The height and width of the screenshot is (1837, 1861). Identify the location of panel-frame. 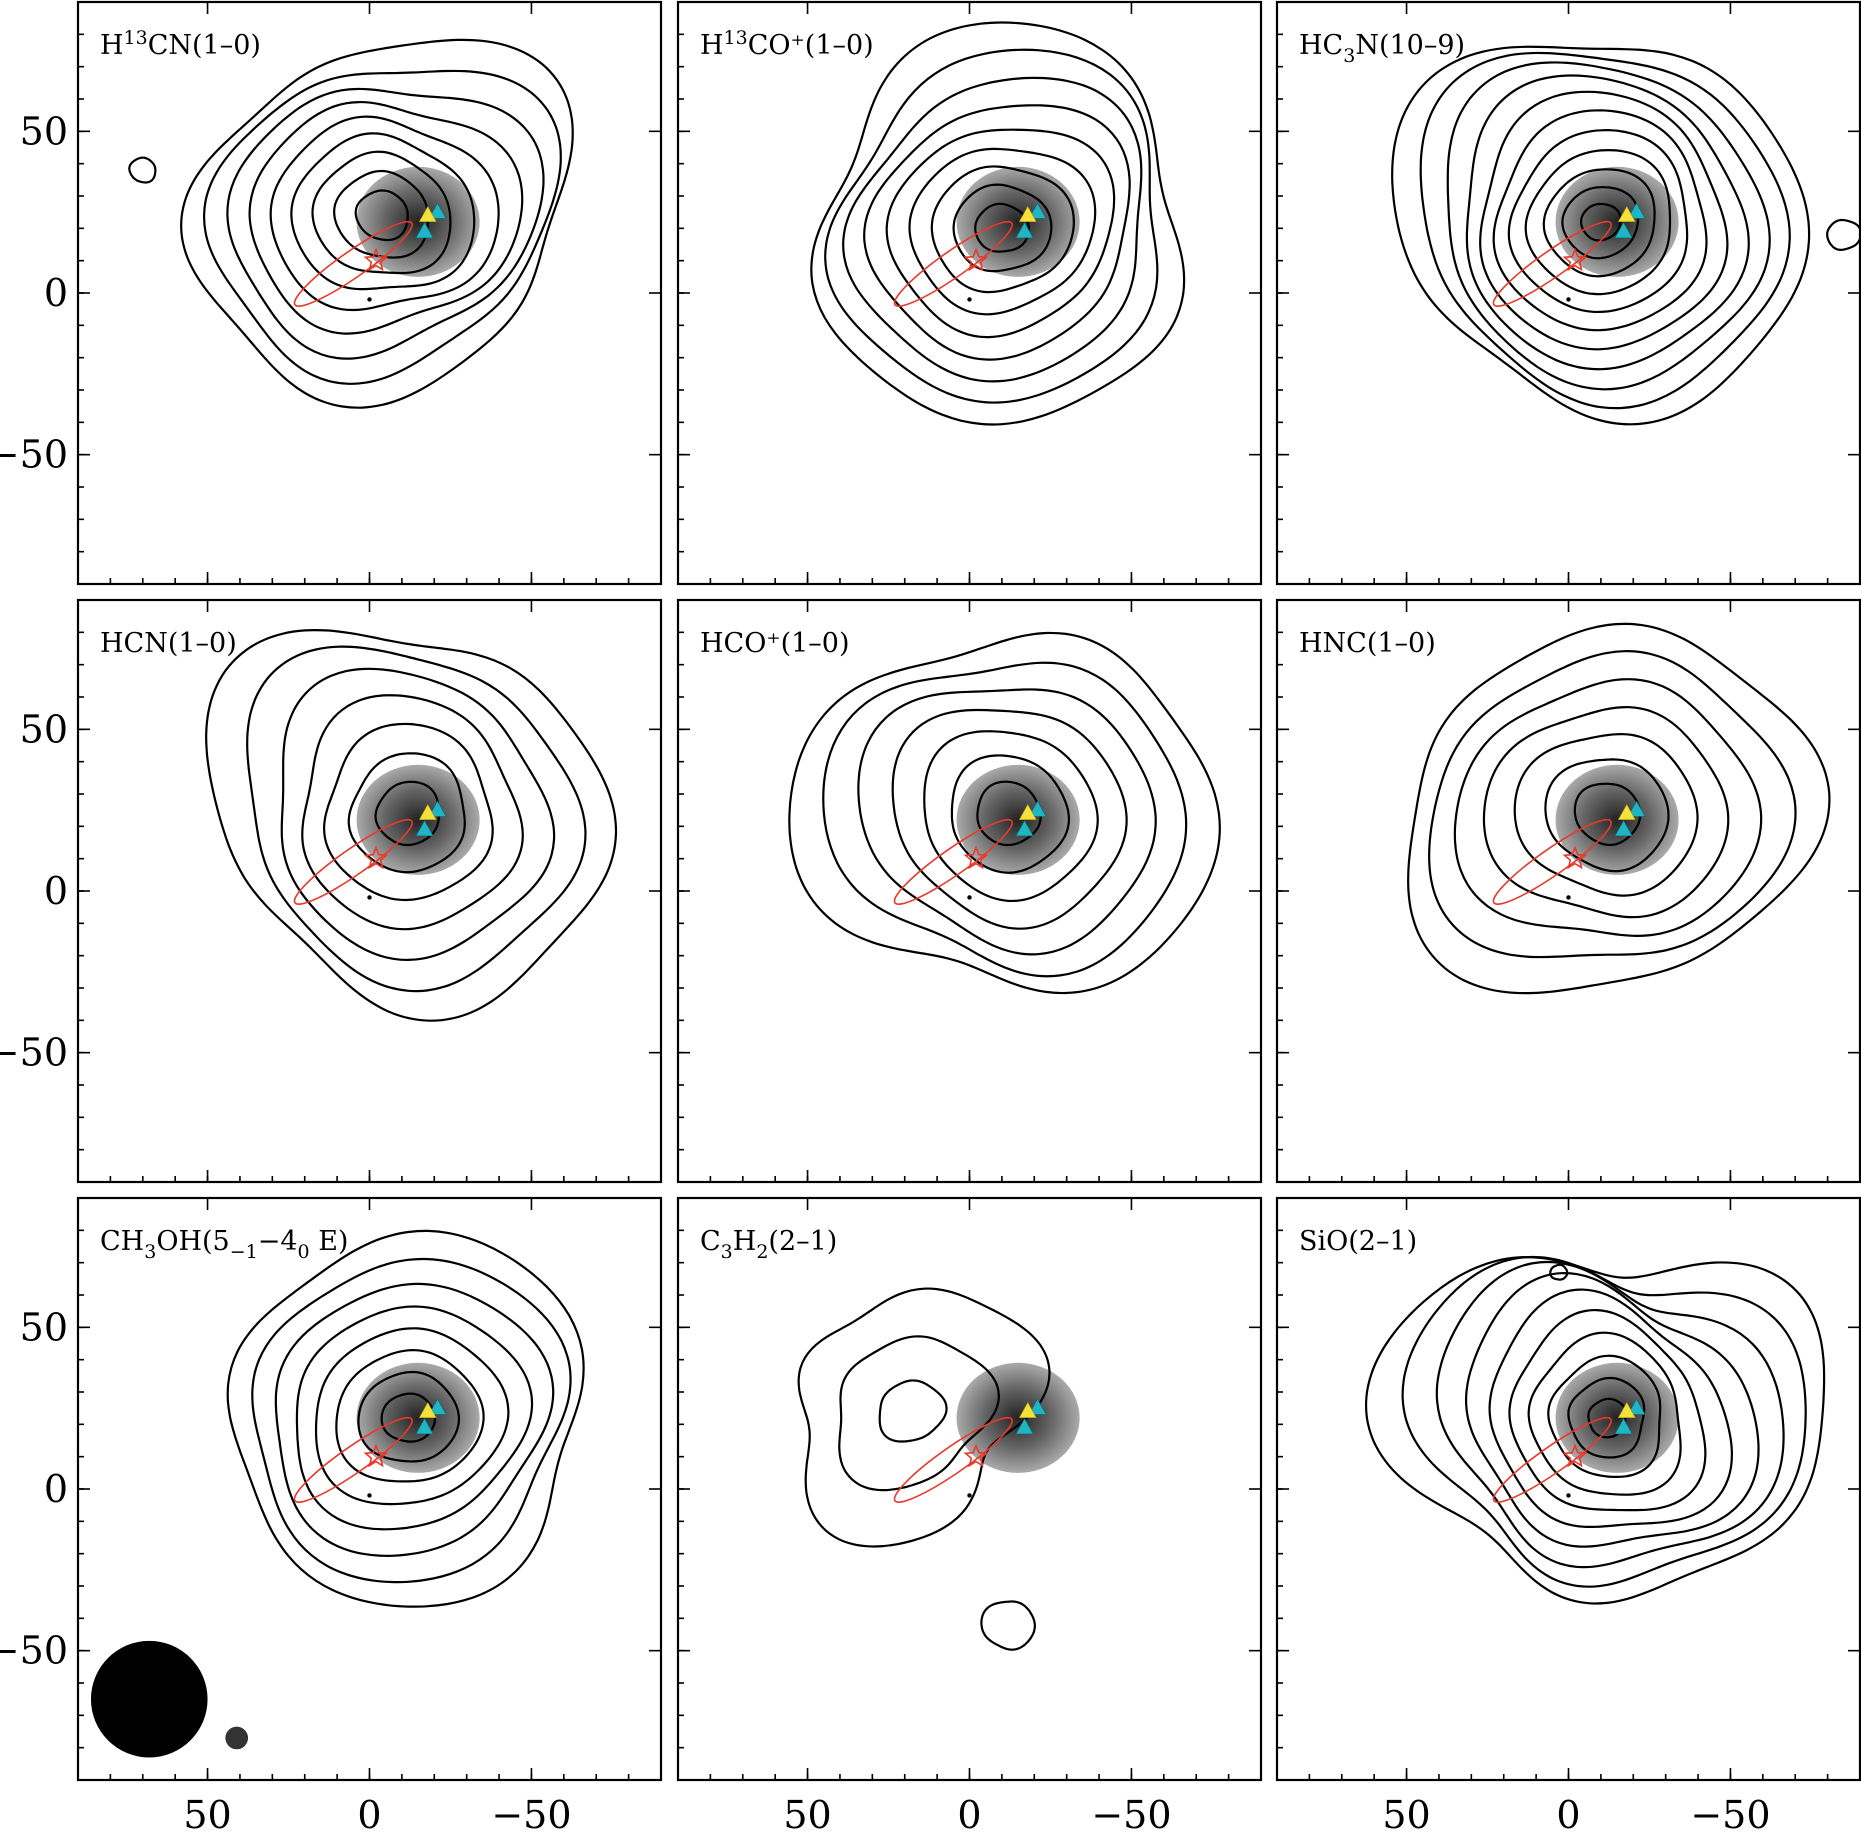
(969, 891).